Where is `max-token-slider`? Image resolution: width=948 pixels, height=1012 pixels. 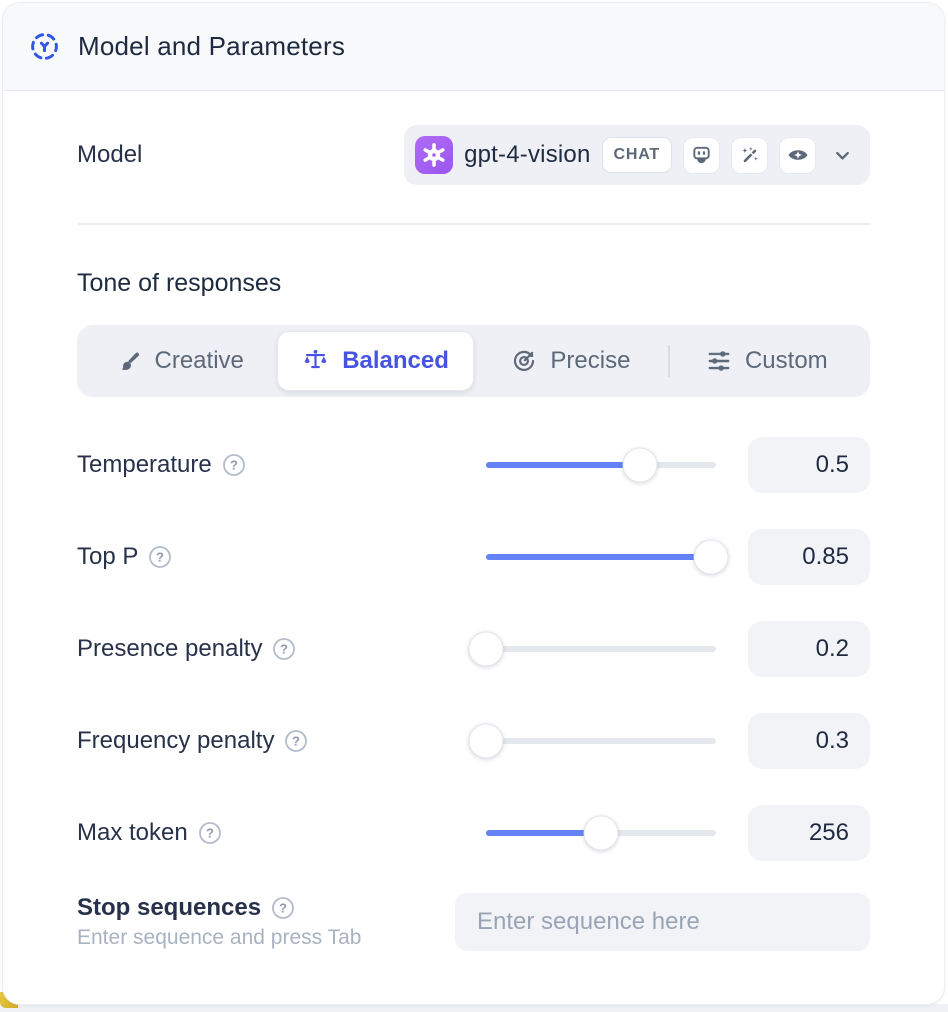 max-token-slider is located at coordinates (601, 832).